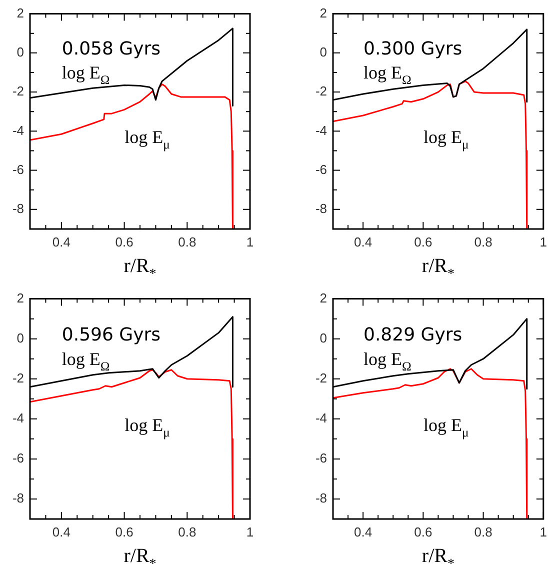 The height and width of the screenshot is (575, 553). I want to click on text: 0.829 Gyrs, so click(413, 335).